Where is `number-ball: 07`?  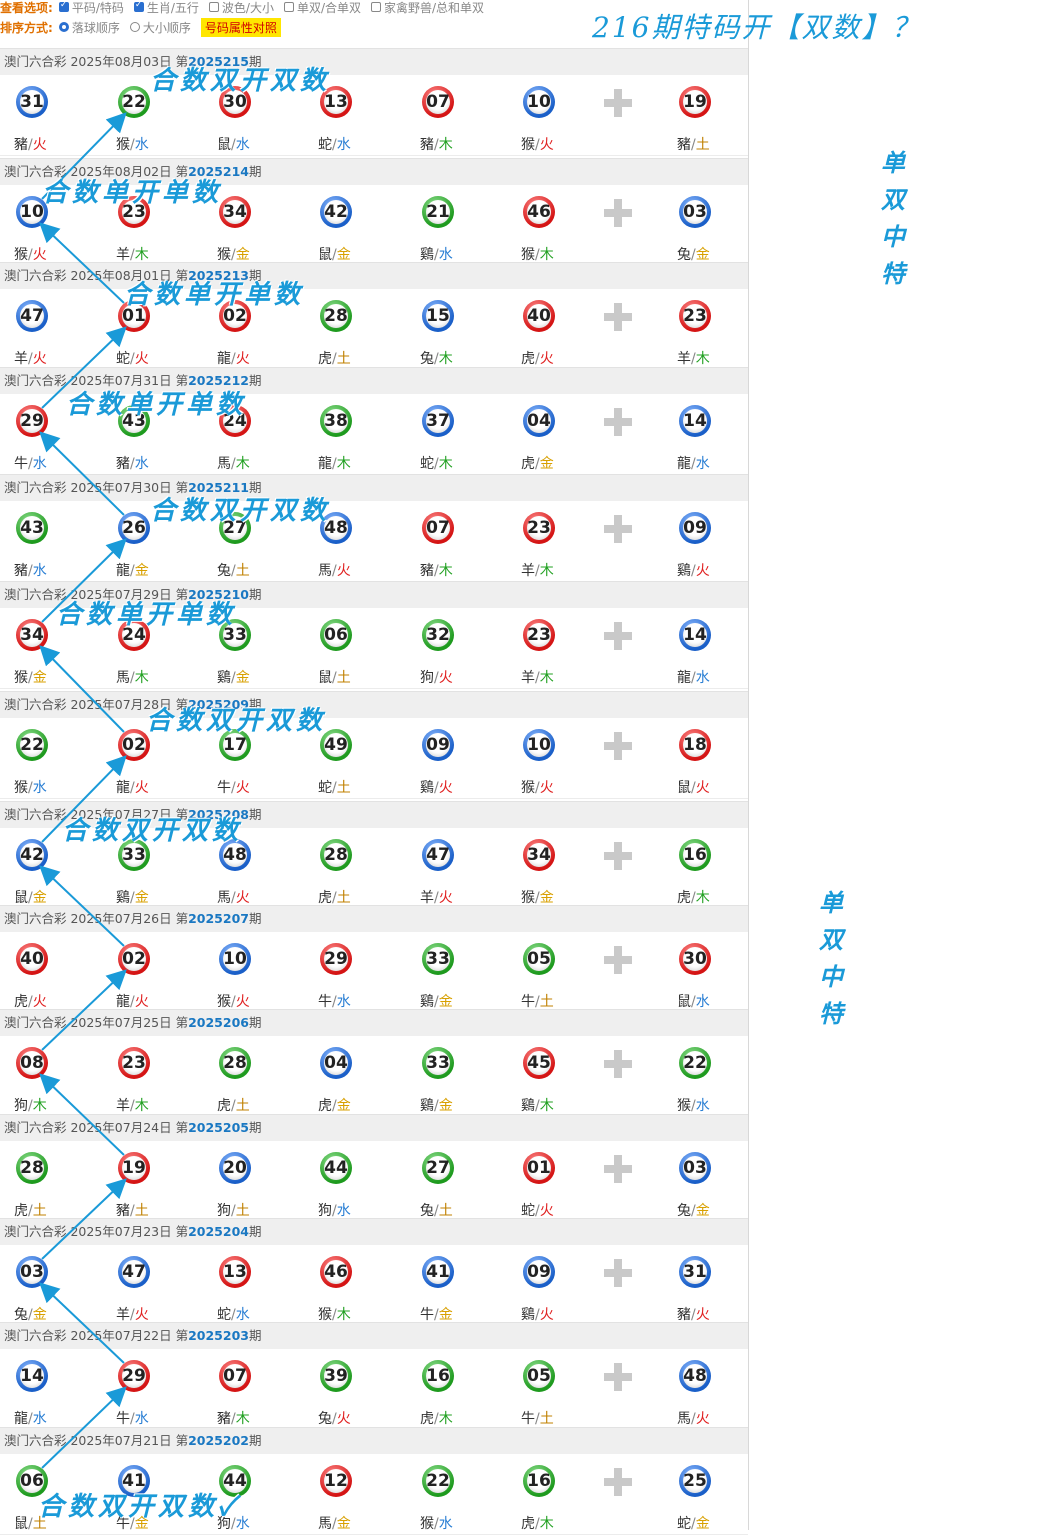
number-ball: 07 is located at coordinates (235, 1376).